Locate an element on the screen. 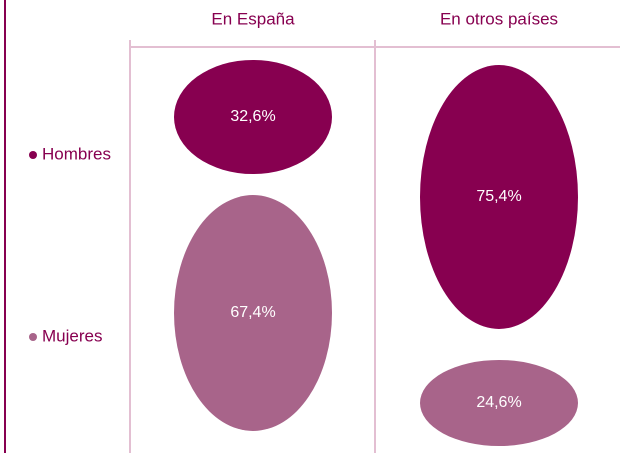 Image resolution: width=620 pixels, height=453 pixels. column-header: En España is located at coordinates (253, 18).